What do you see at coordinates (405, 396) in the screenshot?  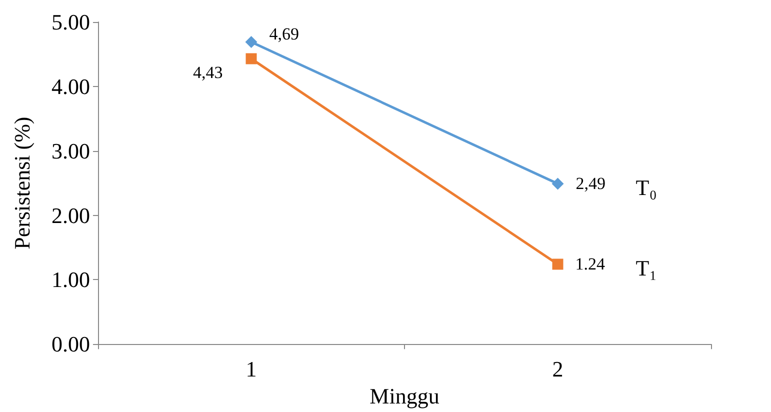 I see `x-axis-title: Minggu` at bounding box center [405, 396].